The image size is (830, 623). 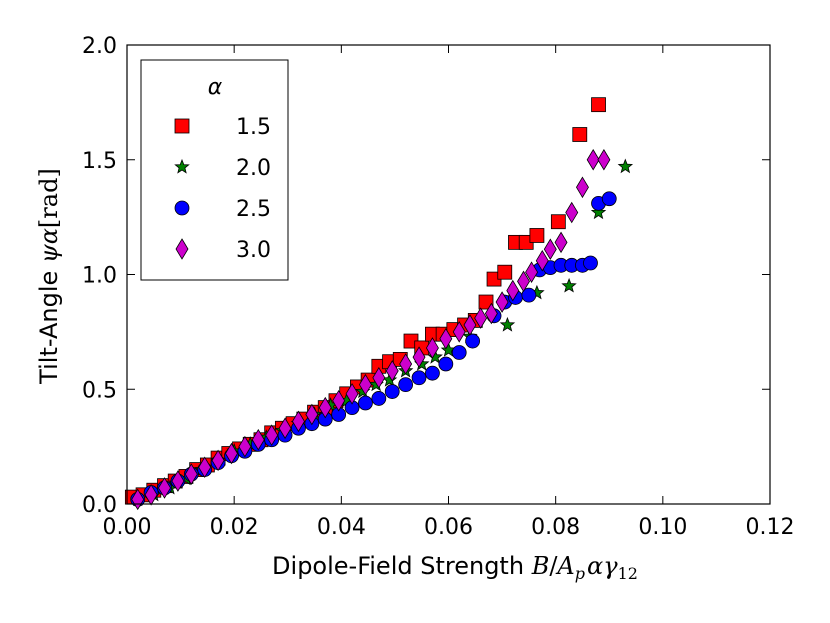 I want to click on x-axis-math-slash: /, so click(x=553, y=566).